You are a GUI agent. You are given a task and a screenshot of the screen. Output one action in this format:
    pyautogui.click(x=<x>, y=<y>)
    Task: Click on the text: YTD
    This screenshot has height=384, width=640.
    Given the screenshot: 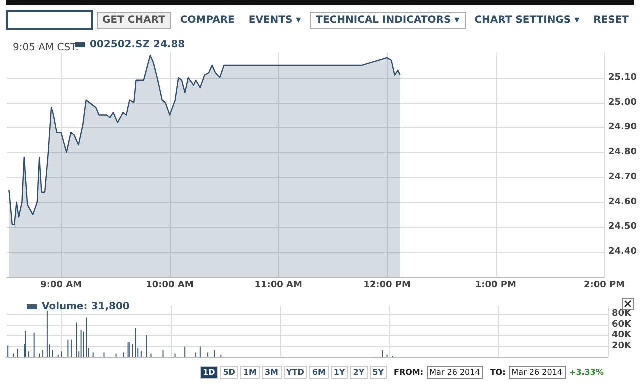 What is the action you would take?
    pyautogui.click(x=296, y=372)
    